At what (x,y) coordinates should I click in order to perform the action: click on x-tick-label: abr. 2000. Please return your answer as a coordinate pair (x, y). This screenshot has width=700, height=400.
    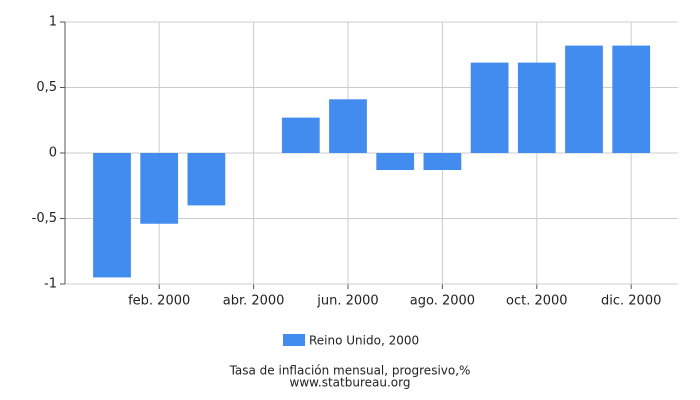
    Looking at the image, I should click on (254, 301).